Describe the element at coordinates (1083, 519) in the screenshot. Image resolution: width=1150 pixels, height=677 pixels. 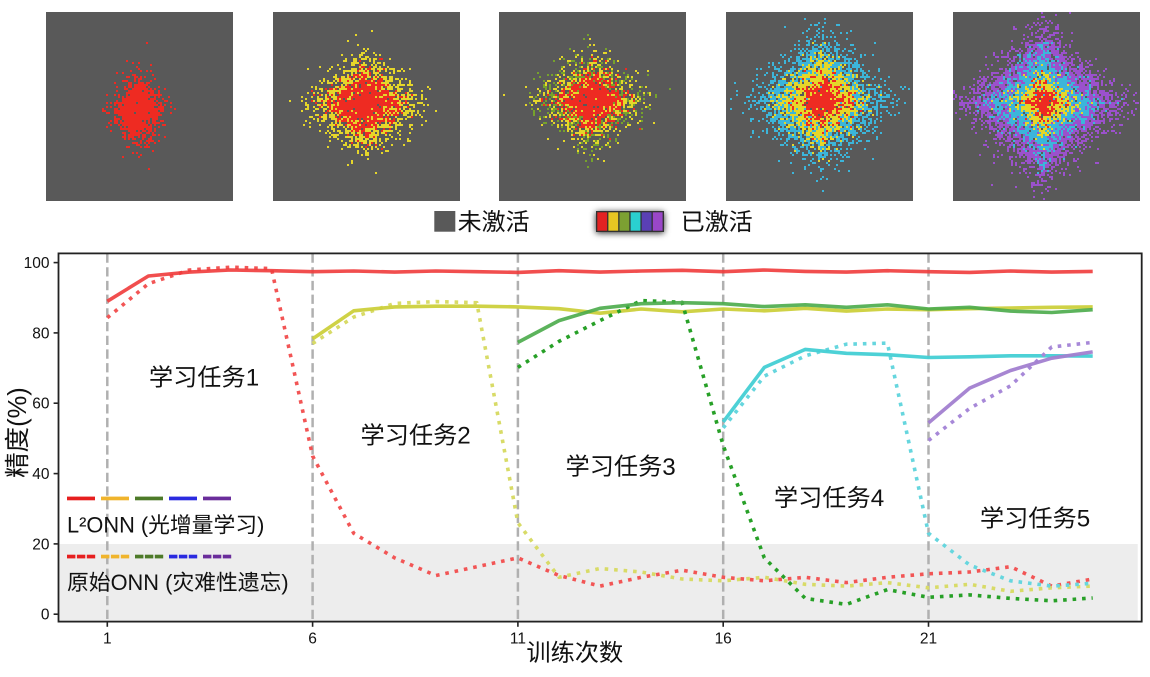
I see `svg-text: 5` at that location.